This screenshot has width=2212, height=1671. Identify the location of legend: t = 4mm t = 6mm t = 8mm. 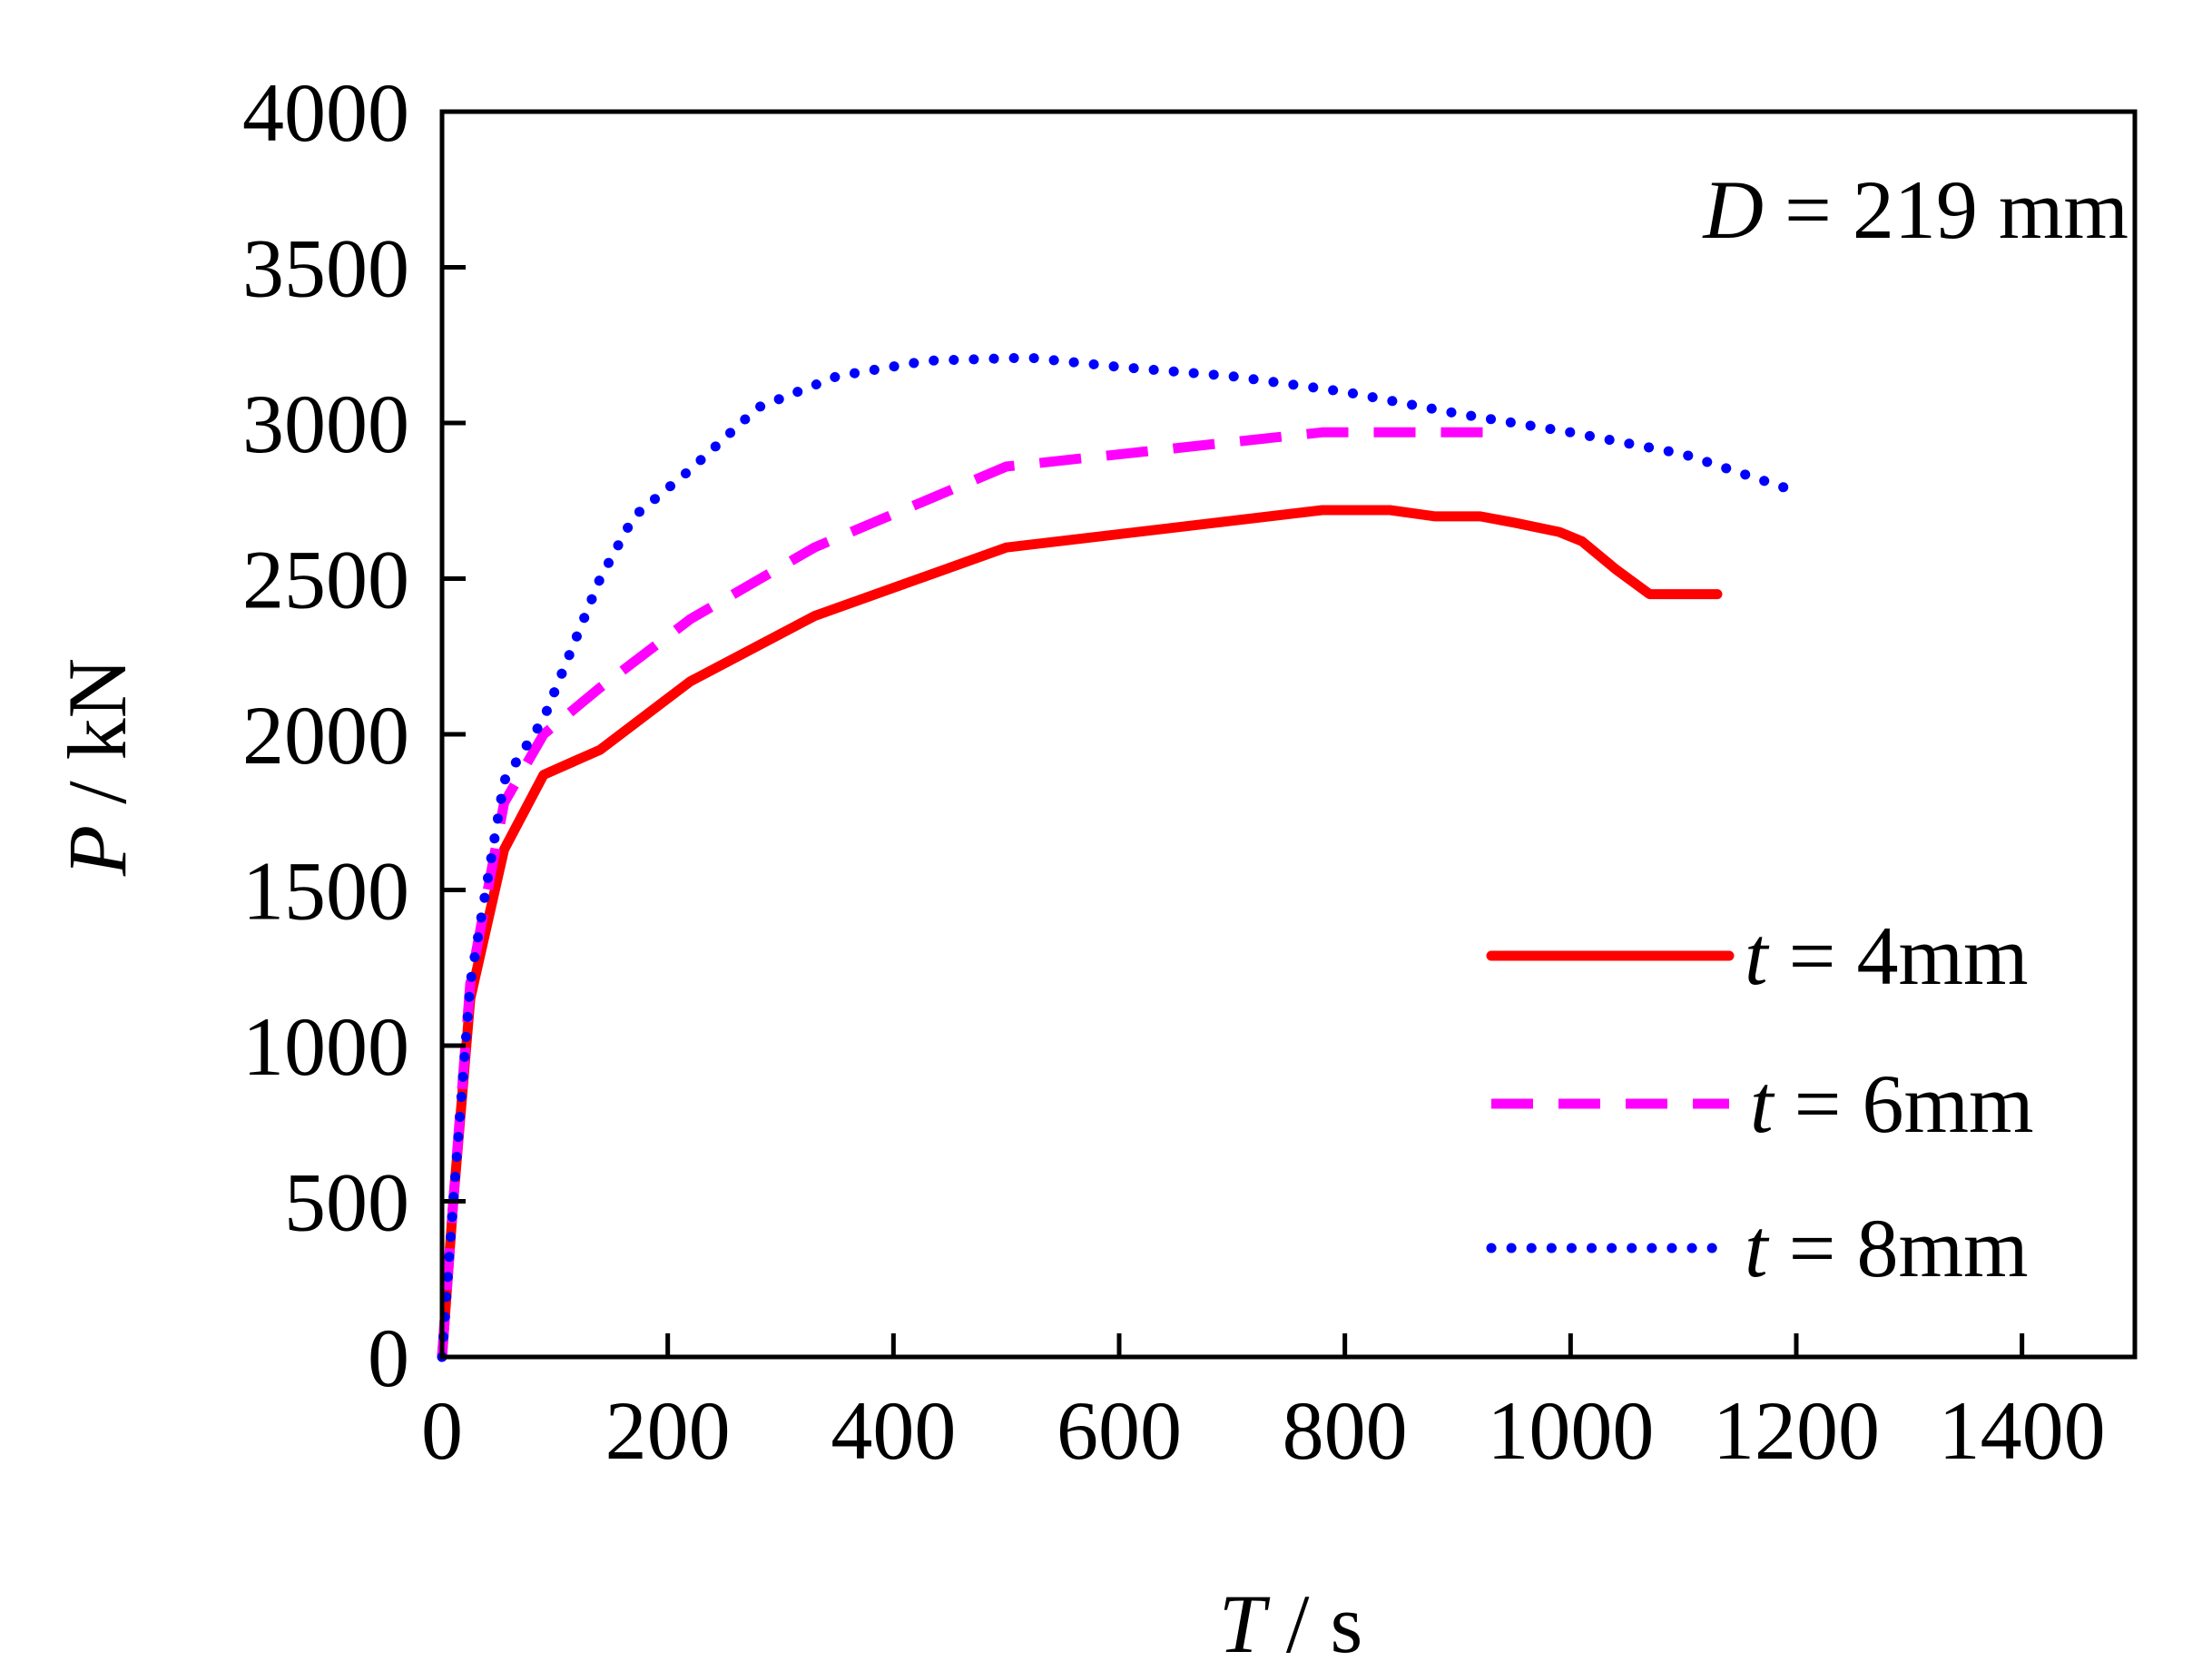
(1760, 1101).